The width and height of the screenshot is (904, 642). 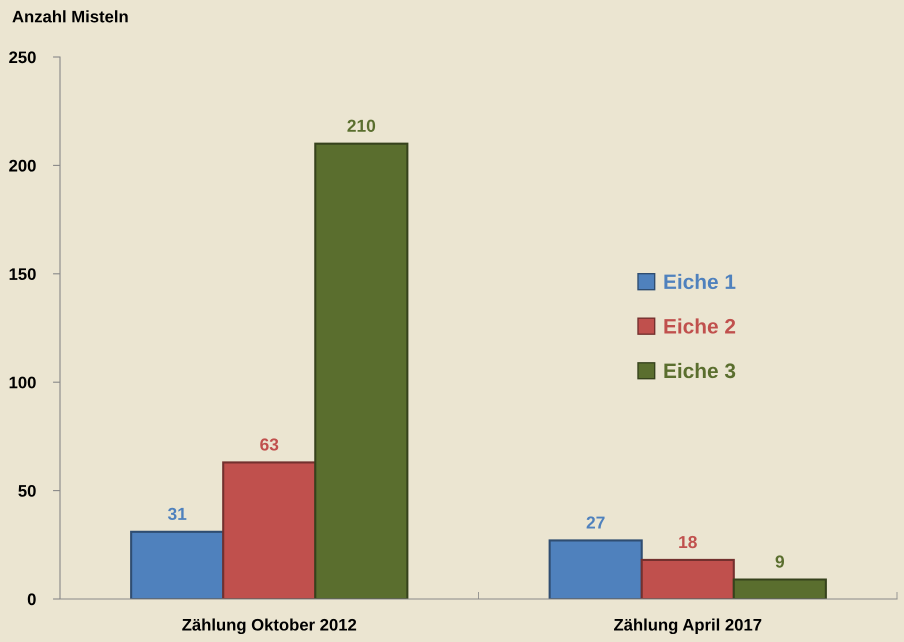 I want to click on y-tick-label: 250, so click(x=22, y=57).